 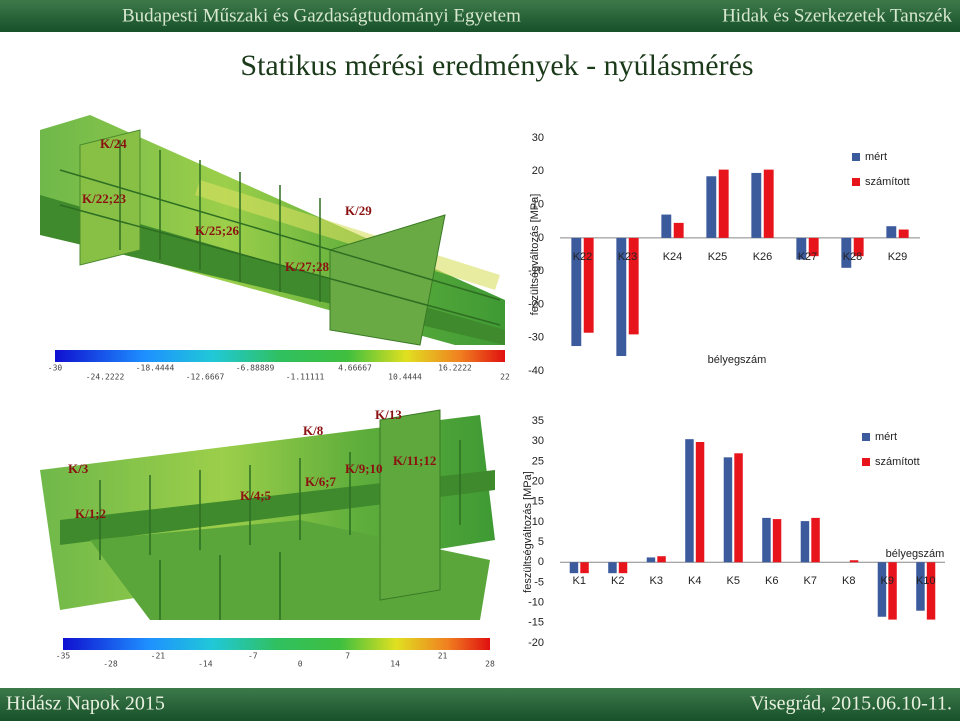 I want to click on colorbar-label: 7, so click(x=347, y=656).